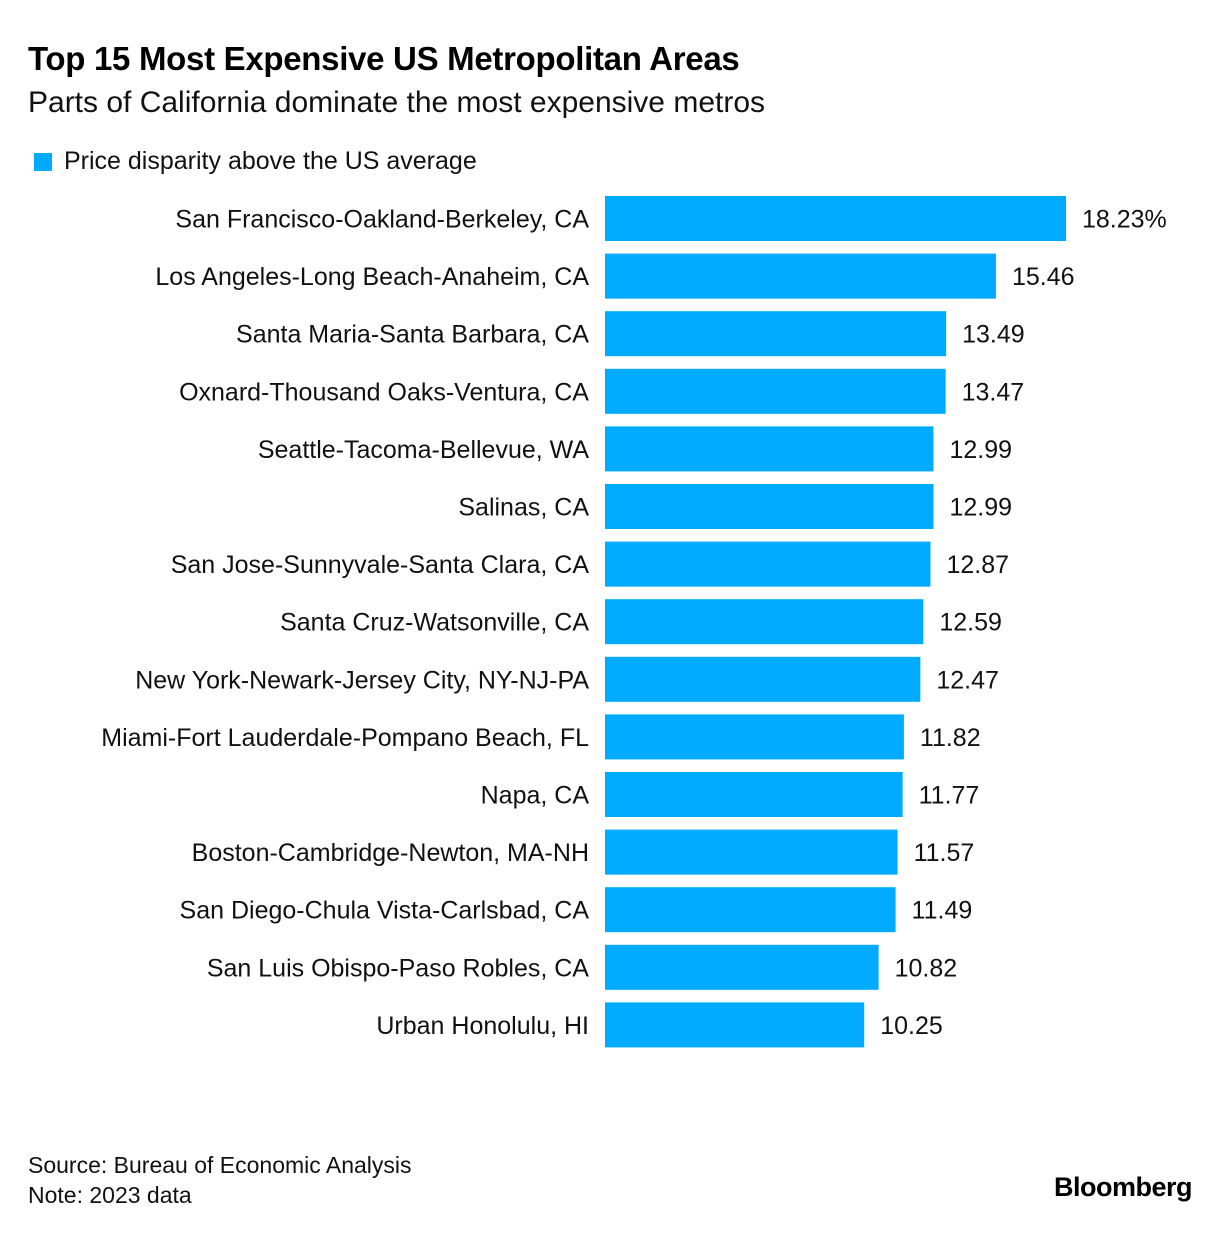 The width and height of the screenshot is (1230, 1248). I want to click on category-label: Seattle-Tacoma-Bellevue, WA, so click(423, 450).